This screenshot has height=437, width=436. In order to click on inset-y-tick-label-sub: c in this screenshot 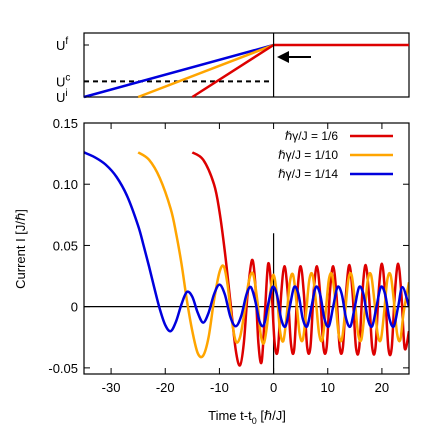, I will do `click(67, 77)`.